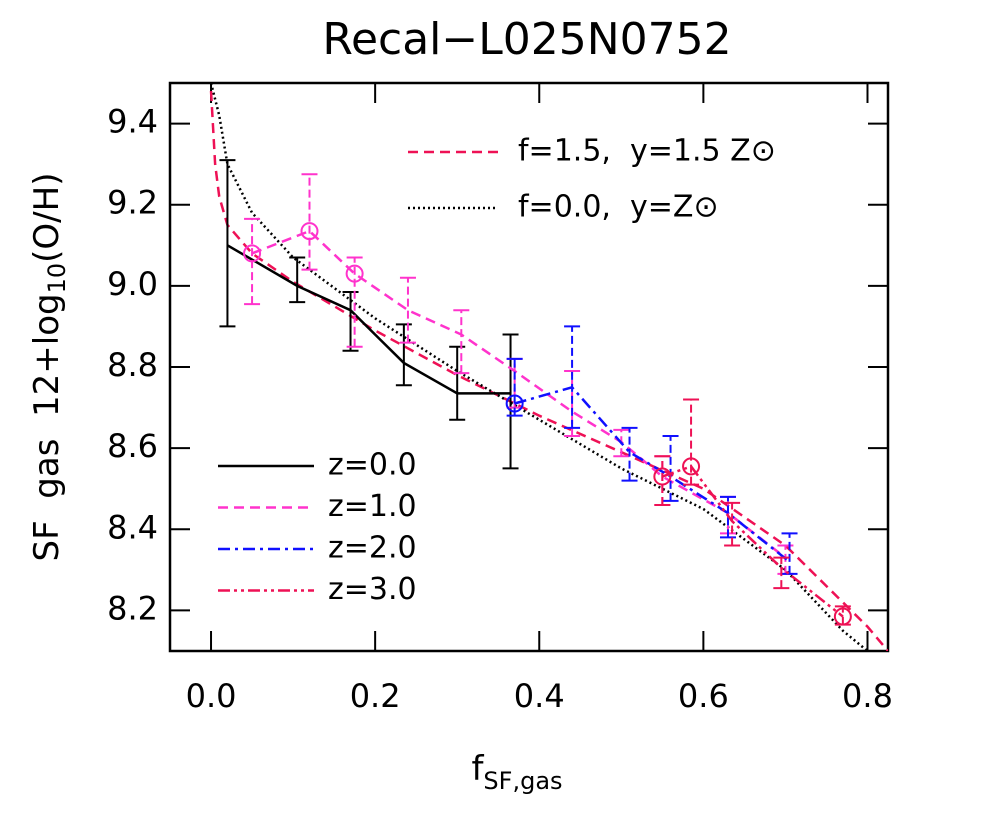 The image size is (992, 818). Describe the element at coordinates (211, 696) in the screenshot. I see `x-tick-label: 0.0` at that location.